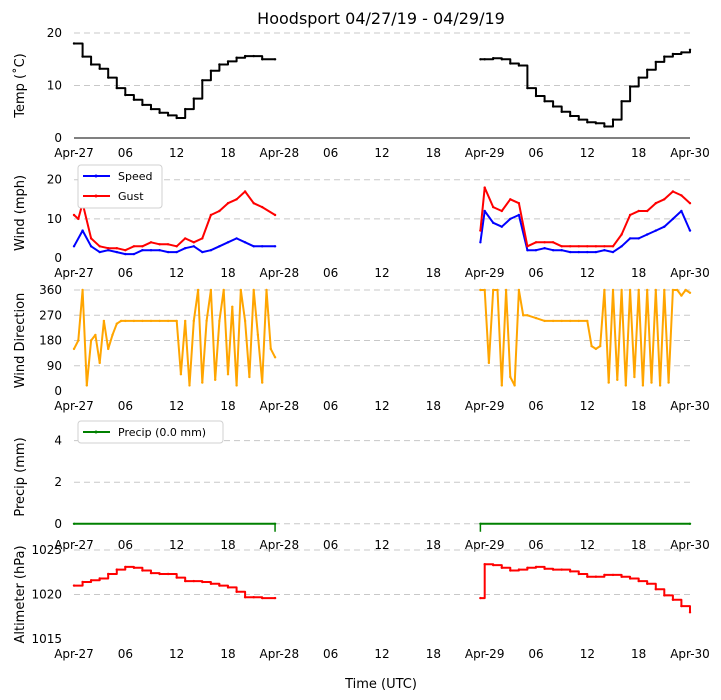 The image size is (721, 700). What do you see at coordinates (20, 476) in the screenshot?
I see `y-axis-label: Precip (mm)` at bounding box center [20, 476].